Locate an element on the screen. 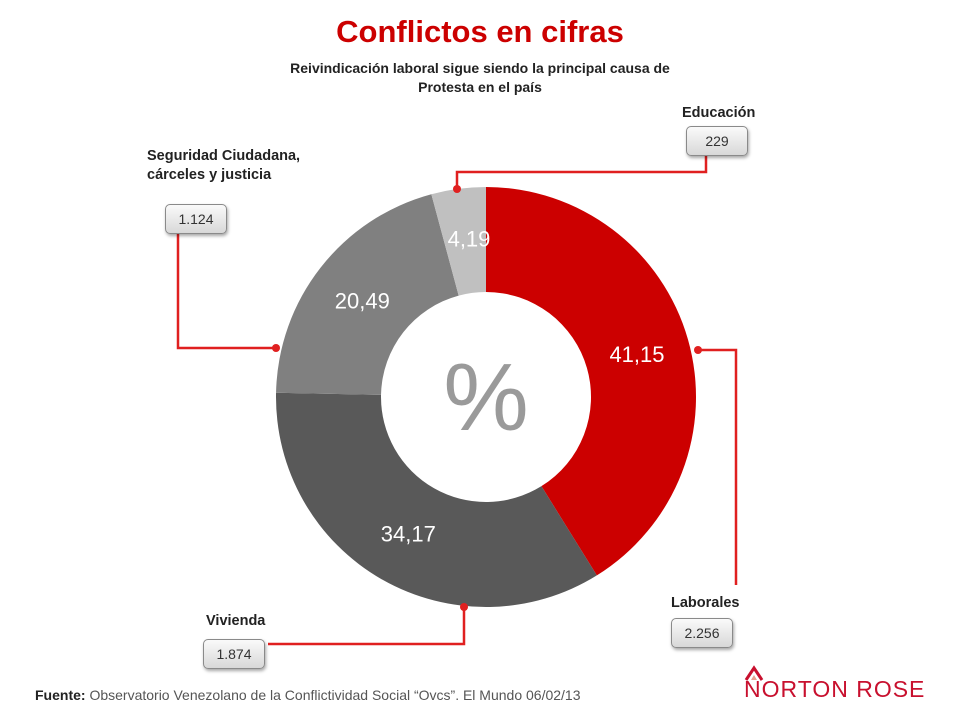  slice-value-label-0: 41,15 is located at coordinates (636, 354).